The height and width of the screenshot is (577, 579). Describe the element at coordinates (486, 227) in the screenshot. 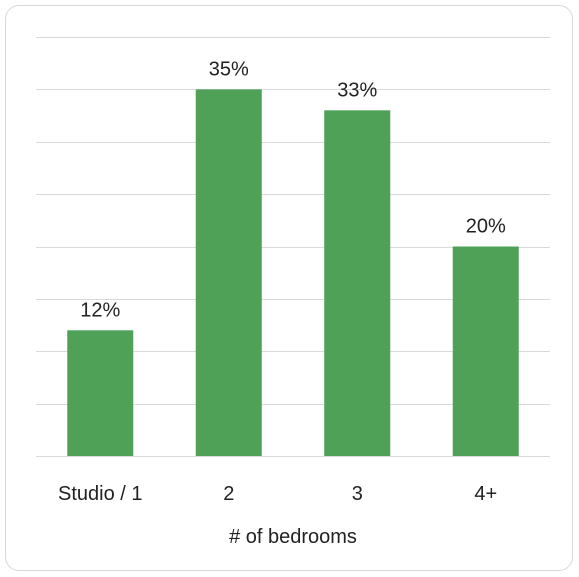

I see `data-label-4: 20%` at that location.